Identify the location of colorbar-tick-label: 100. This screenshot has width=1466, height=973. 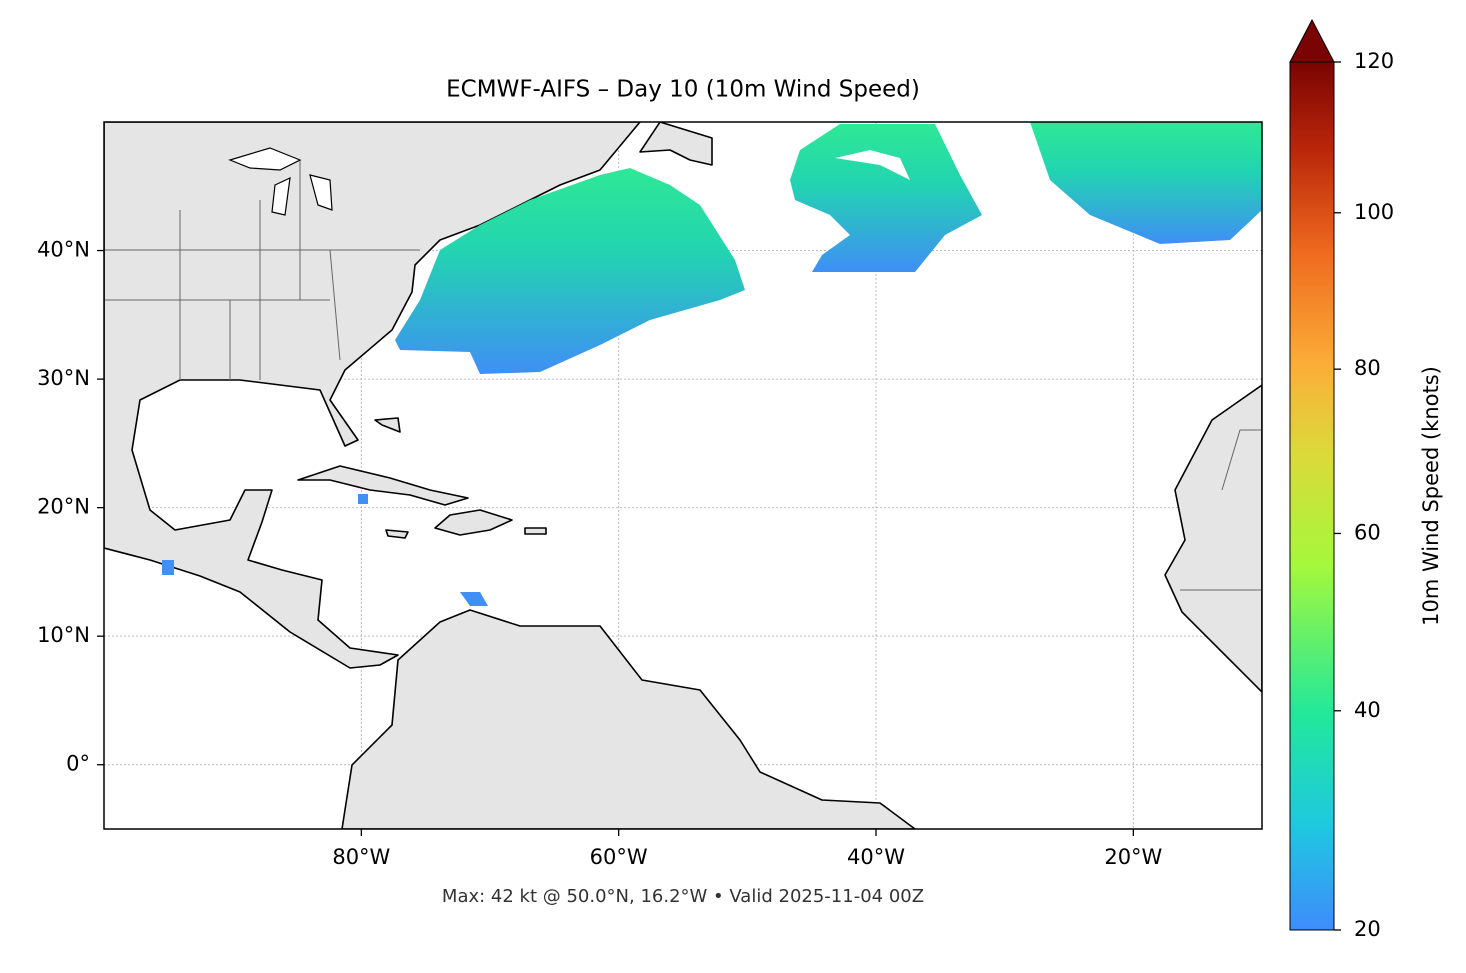
(1374, 212).